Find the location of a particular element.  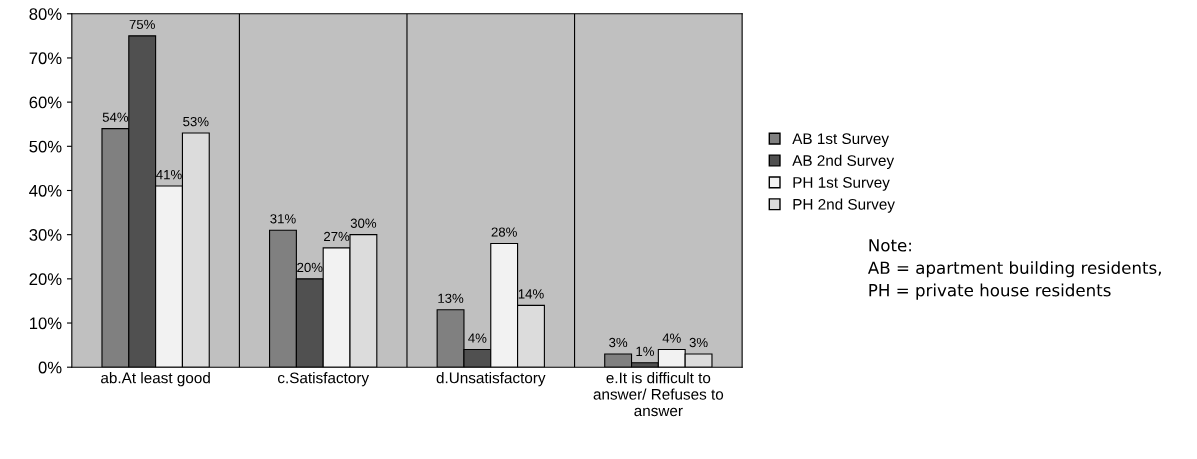

legend-label: AB 2nd Survey is located at coordinates (843, 161).